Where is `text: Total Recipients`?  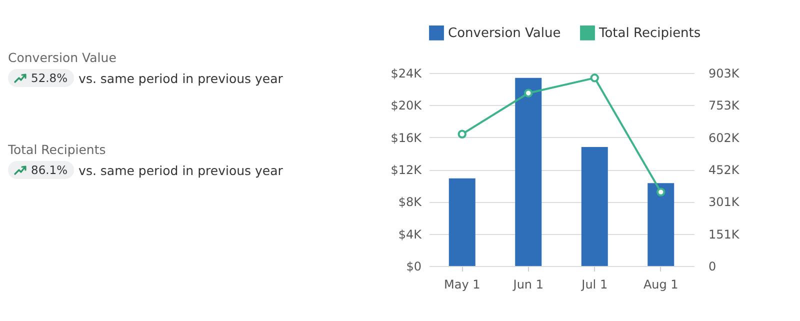
text: Total Recipients is located at coordinates (57, 149).